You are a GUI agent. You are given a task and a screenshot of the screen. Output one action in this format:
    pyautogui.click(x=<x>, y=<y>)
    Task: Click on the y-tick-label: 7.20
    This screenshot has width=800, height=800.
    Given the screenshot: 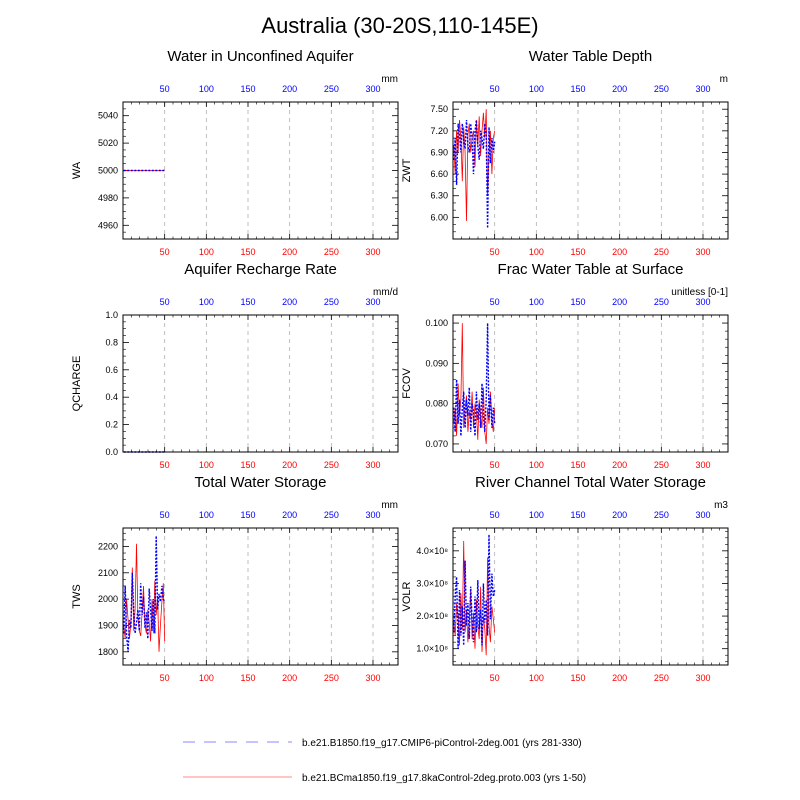 What is the action you would take?
    pyautogui.click(x=439, y=131)
    